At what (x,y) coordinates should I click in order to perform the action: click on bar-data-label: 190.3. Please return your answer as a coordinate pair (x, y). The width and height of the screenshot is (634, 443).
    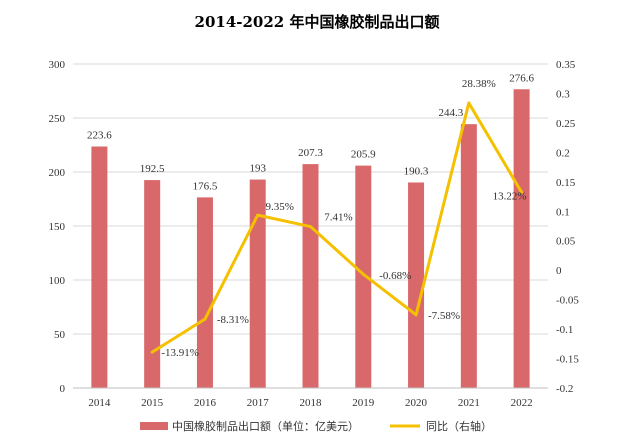
    Looking at the image, I should click on (416, 171).